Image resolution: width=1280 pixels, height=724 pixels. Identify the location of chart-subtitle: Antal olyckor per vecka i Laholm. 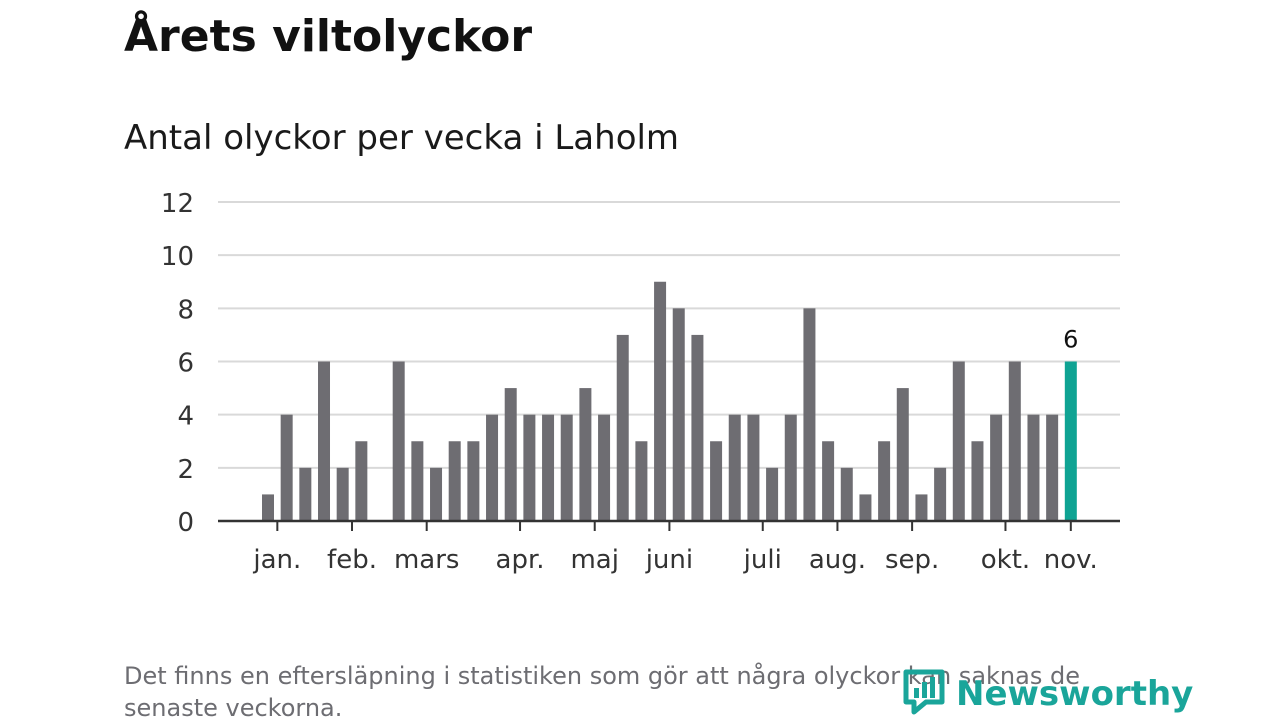
(402, 138).